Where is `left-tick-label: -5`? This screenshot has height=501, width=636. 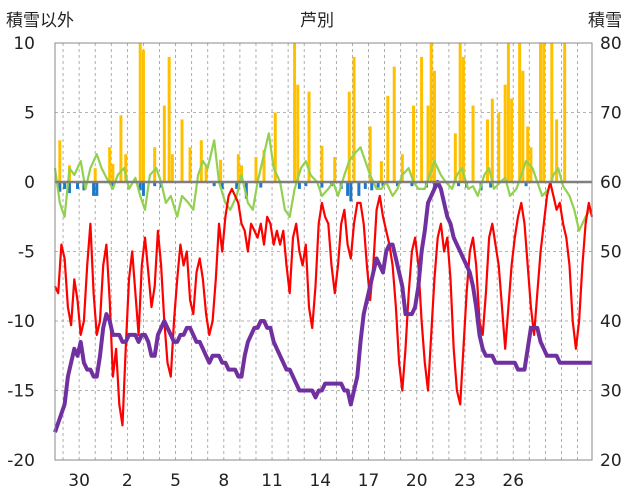
left-tick-label: -5 is located at coordinates (26, 253).